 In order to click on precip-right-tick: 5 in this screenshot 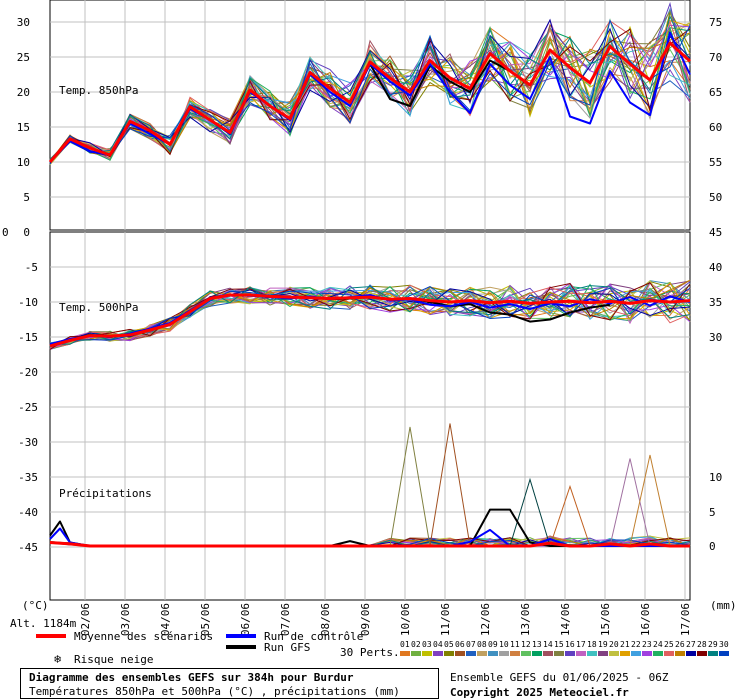, I will do `click(712, 512)`.